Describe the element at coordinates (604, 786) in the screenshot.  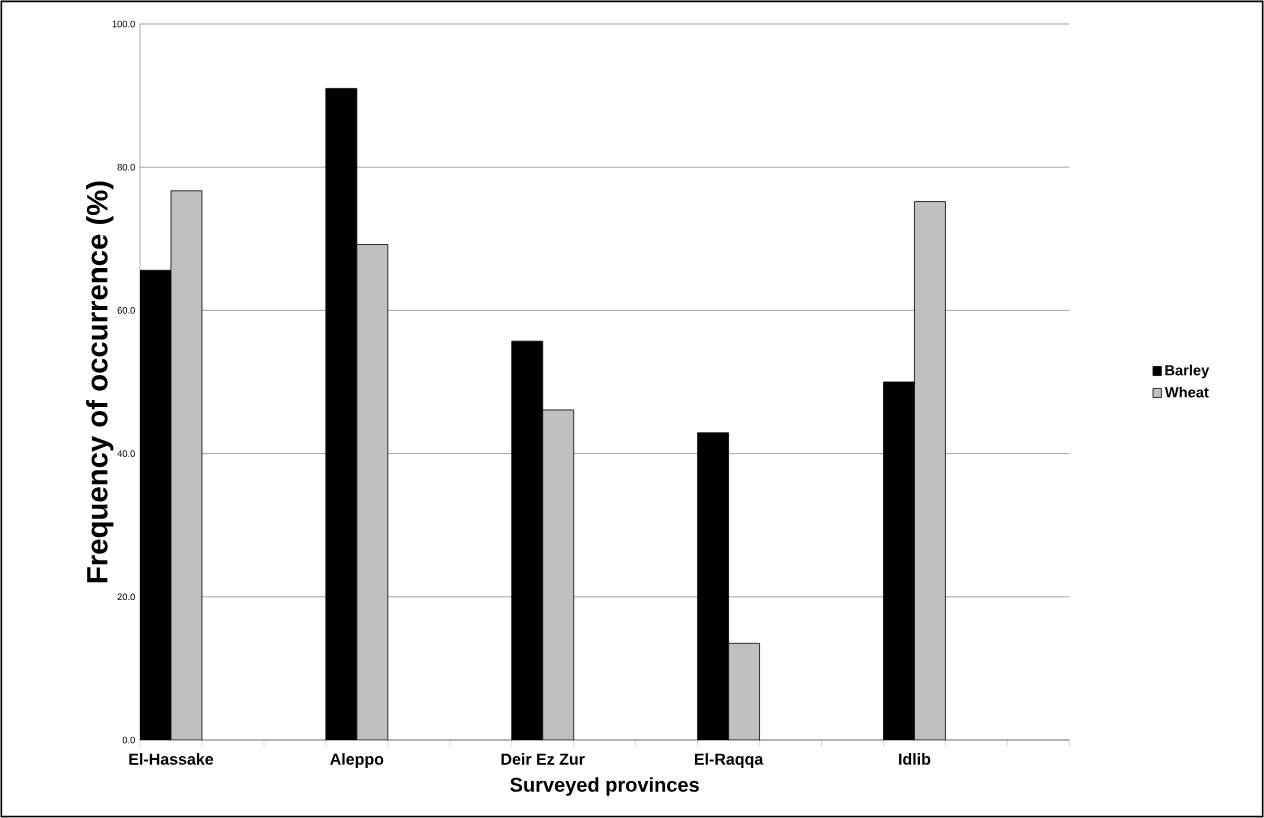
I see `x-axis-title: Surveyed provinces` at that location.